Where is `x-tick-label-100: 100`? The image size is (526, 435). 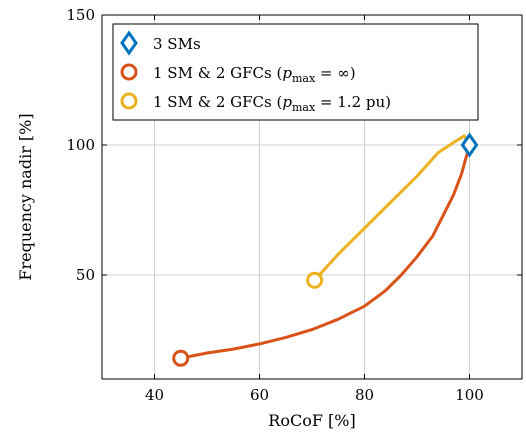
x-tick-label-100: 100 is located at coordinates (469, 395).